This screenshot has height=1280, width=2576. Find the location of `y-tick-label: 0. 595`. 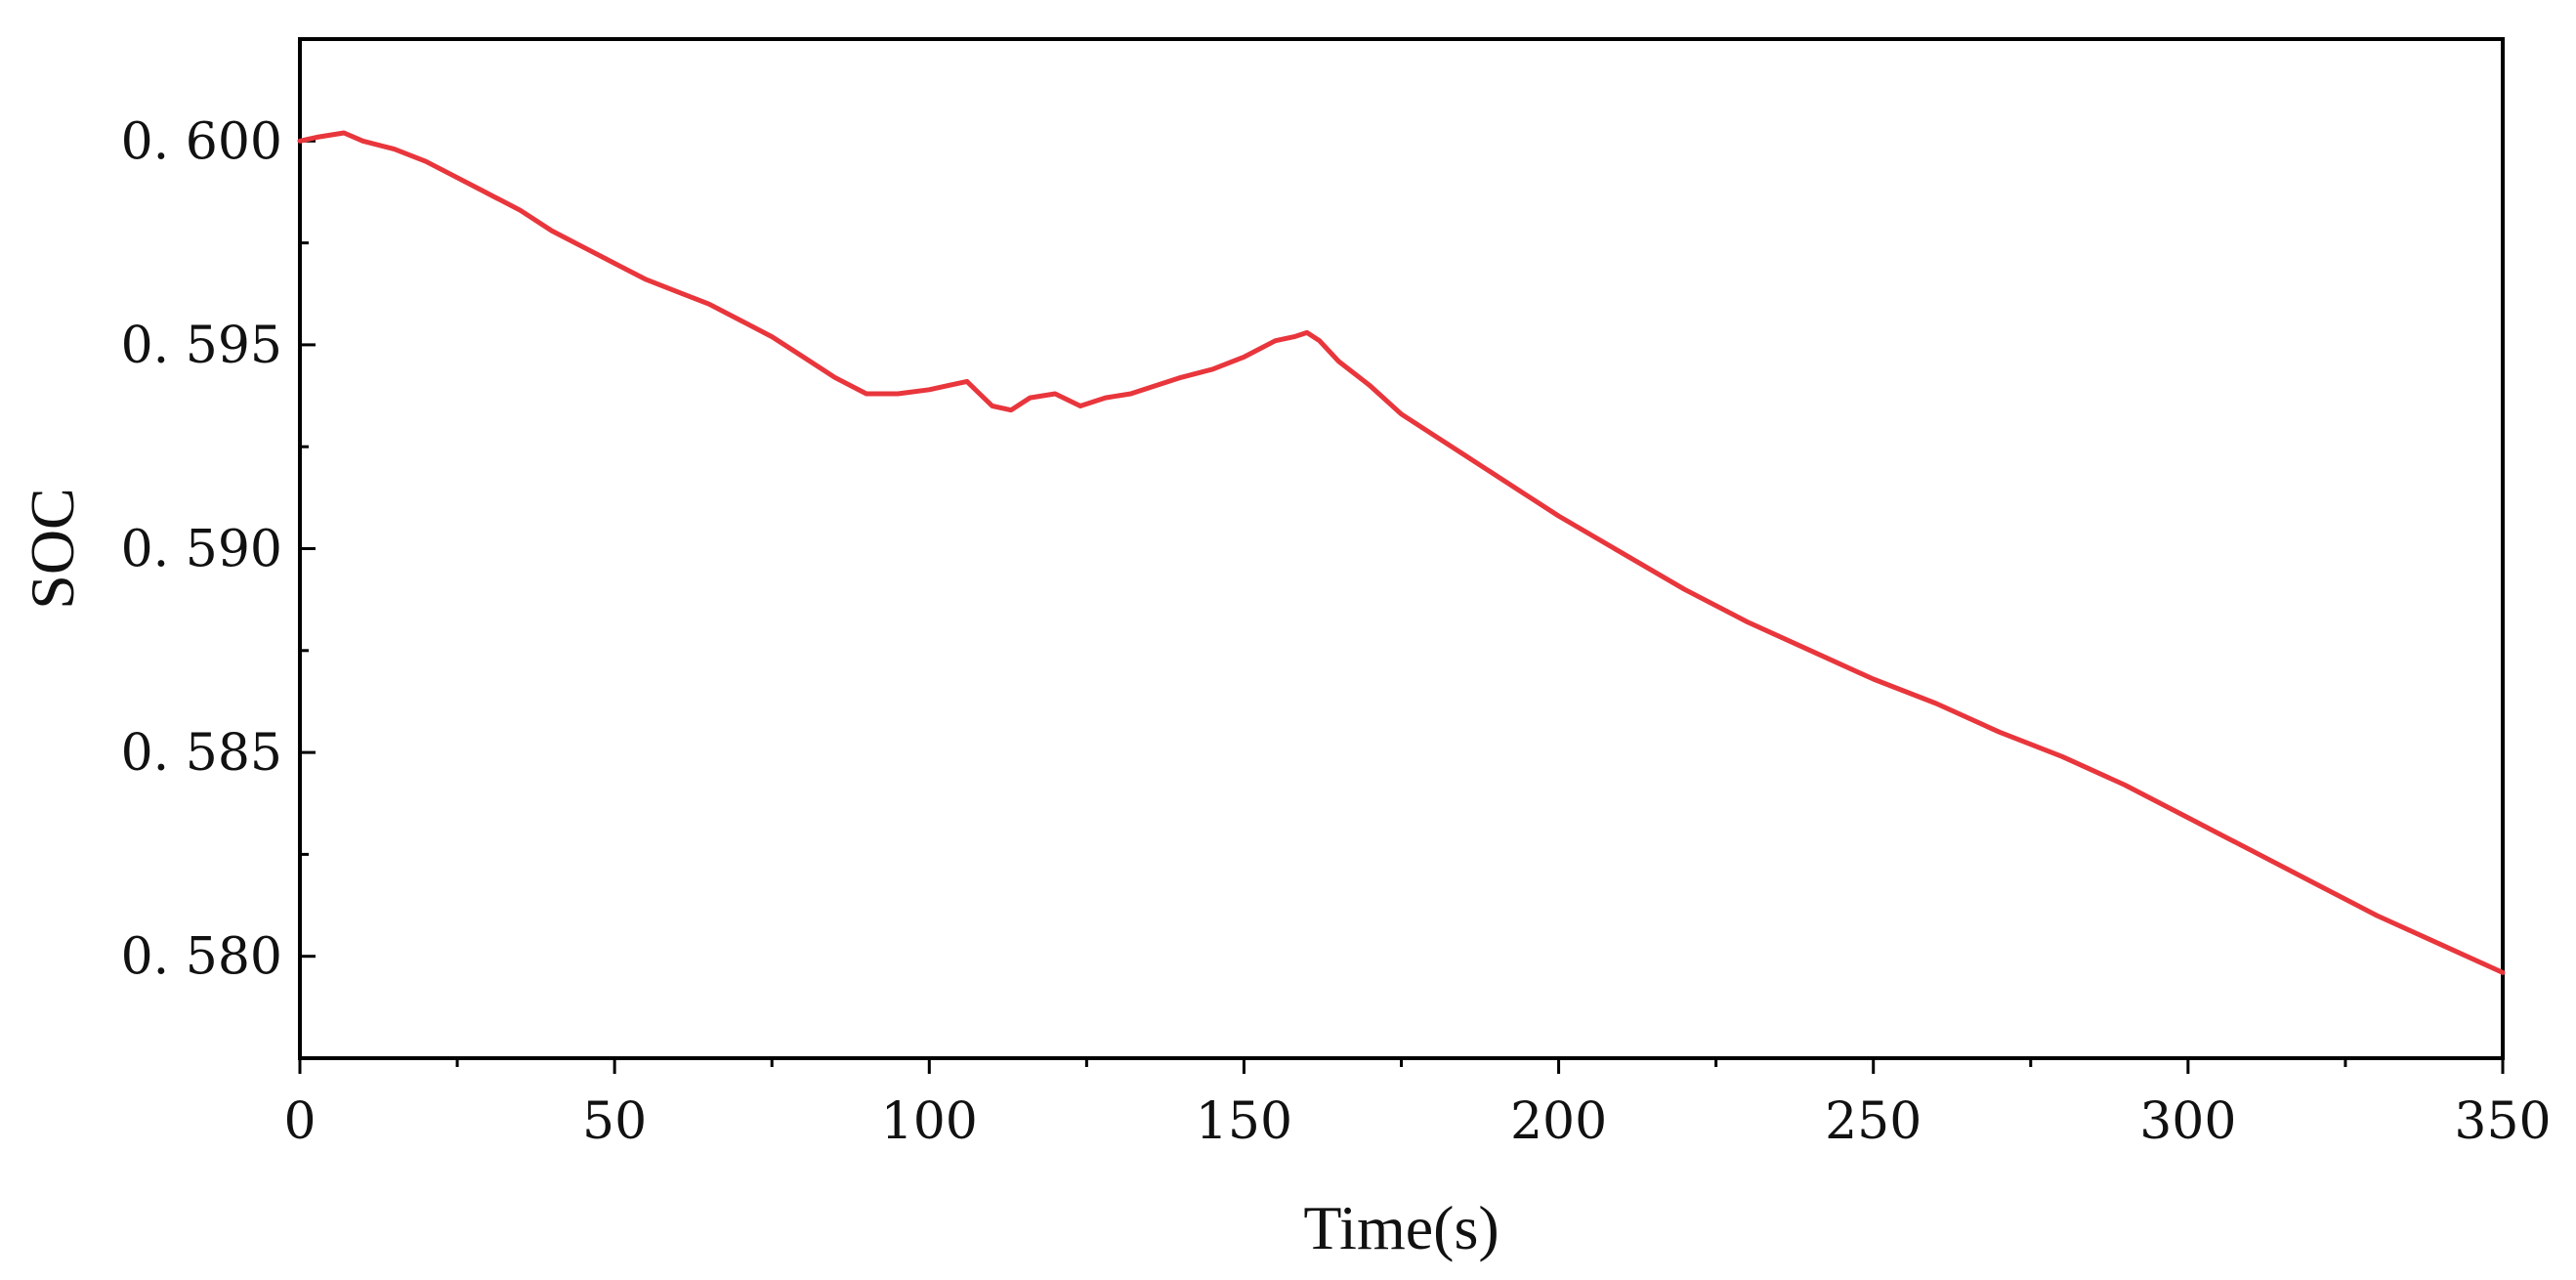

y-tick-label: 0. 595 is located at coordinates (201, 346).